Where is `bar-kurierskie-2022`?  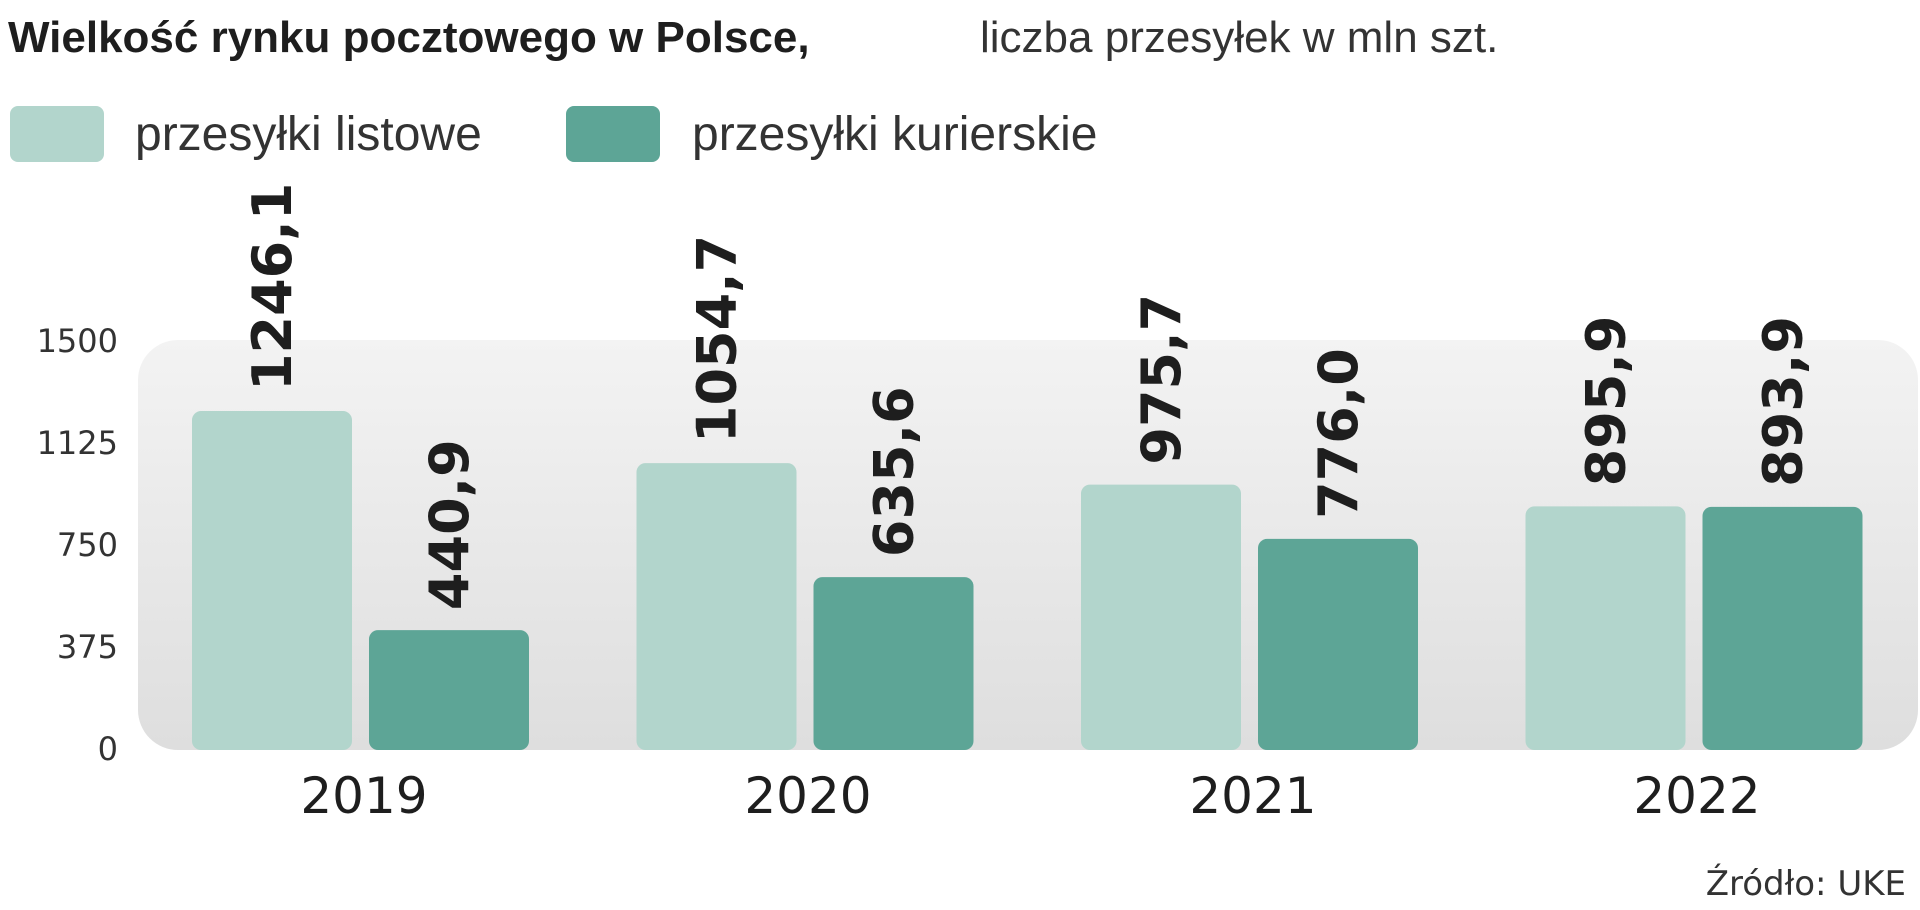 bar-kurierskie-2022 is located at coordinates (1782, 628).